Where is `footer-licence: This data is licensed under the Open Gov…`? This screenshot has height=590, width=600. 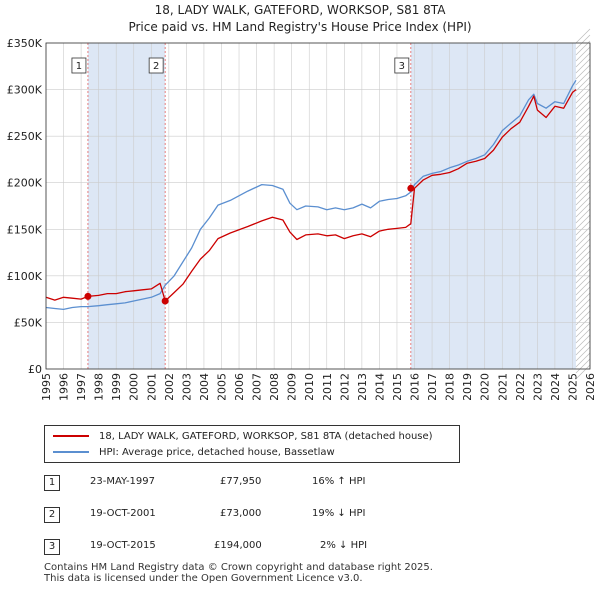 footer-licence: This data is licensed under the Open Gov… is located at coordinates (203, 578).